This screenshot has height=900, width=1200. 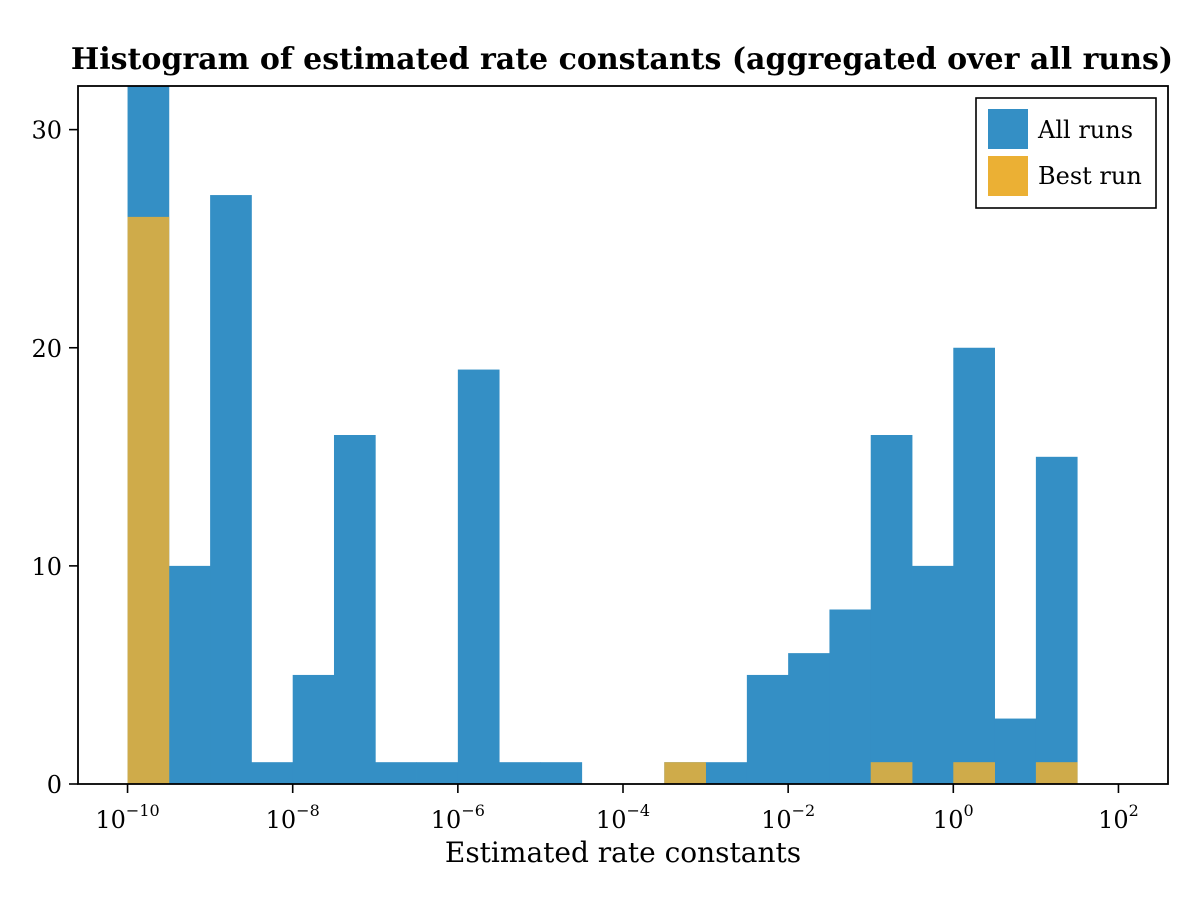 What do you see at coordinates (54, 458) in the screenshot?
I see `y-axis-ticks: 0 10 20 30` at bounding box center [54, 458].